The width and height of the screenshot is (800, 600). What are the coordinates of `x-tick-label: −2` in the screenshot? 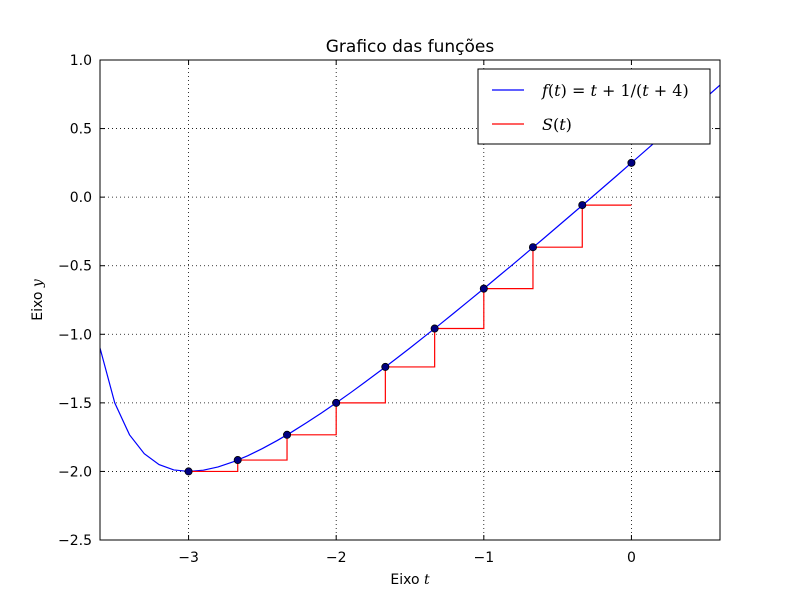 It's located at (336, 558).